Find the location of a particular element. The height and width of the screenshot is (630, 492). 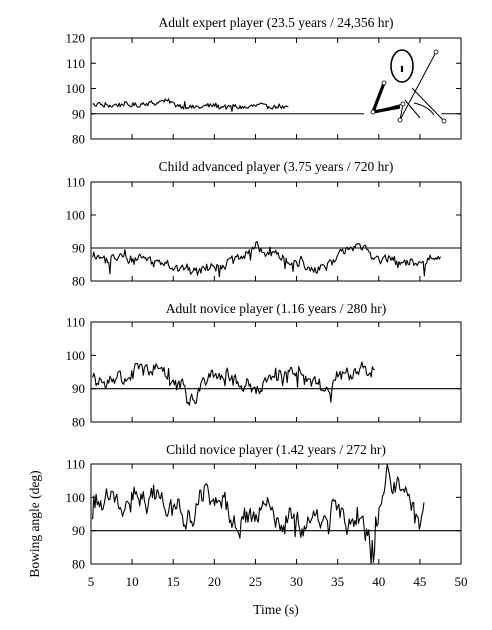

violin-body-shape is located at coordinates (402, 66).